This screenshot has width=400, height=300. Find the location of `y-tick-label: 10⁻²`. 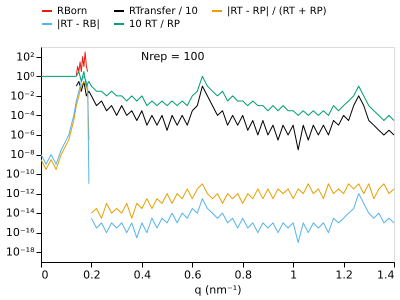

y-tick-label: 10⁻² is located at coordinates (22, 95).